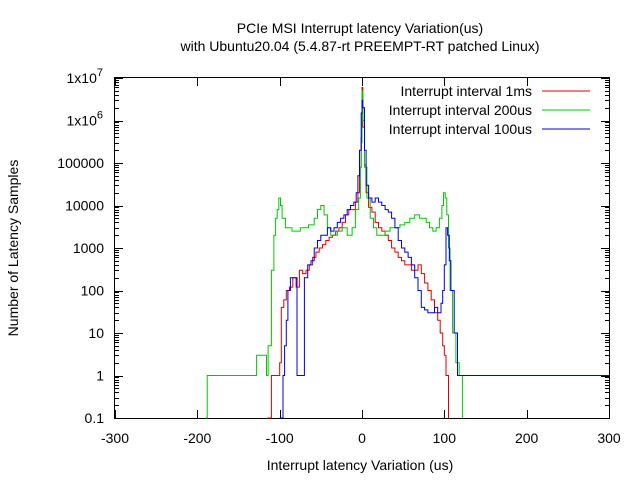  I want to click on legend-label: Interrupt interval 200us, so click(460, 110).